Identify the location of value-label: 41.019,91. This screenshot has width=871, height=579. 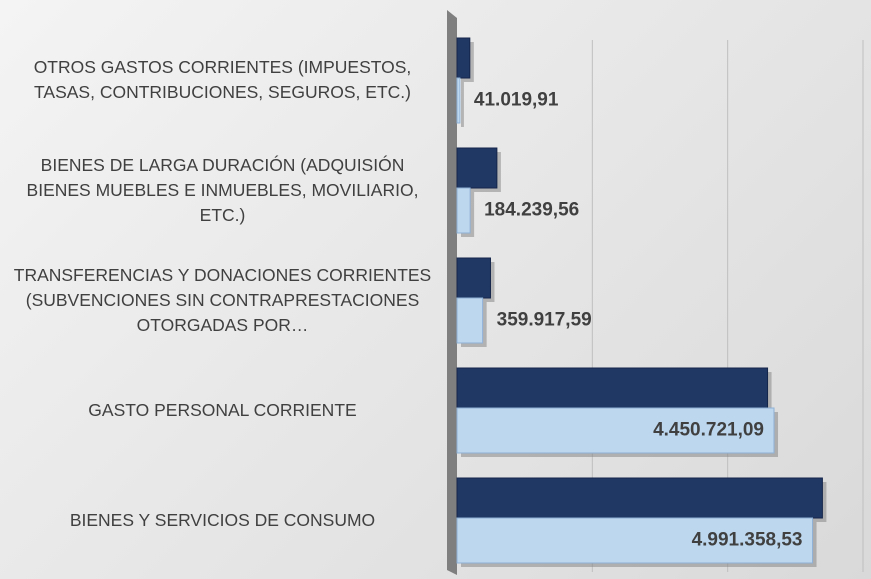
(516, 100).